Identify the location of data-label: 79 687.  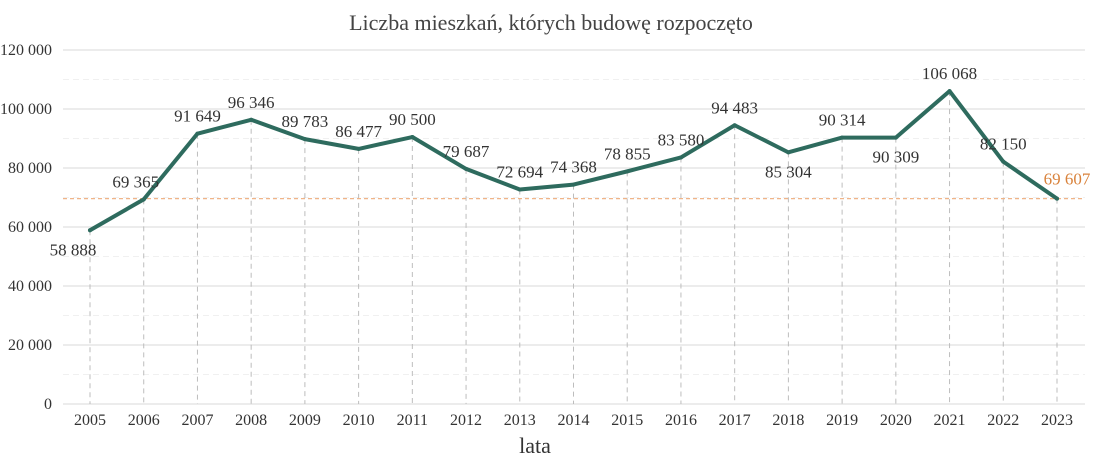
(466, 151).